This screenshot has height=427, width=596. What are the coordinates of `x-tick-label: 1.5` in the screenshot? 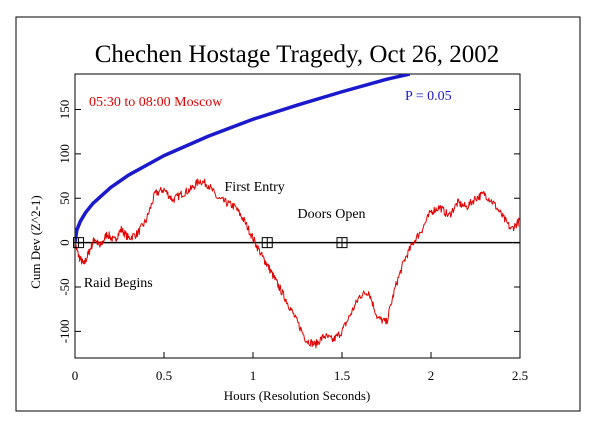 It's located at (342, 375).